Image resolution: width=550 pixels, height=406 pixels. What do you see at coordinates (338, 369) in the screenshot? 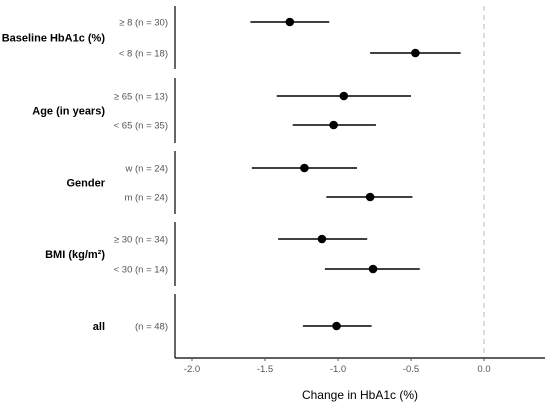
I see `x-tick-label: -1.0` at bounding box center [338, 369].